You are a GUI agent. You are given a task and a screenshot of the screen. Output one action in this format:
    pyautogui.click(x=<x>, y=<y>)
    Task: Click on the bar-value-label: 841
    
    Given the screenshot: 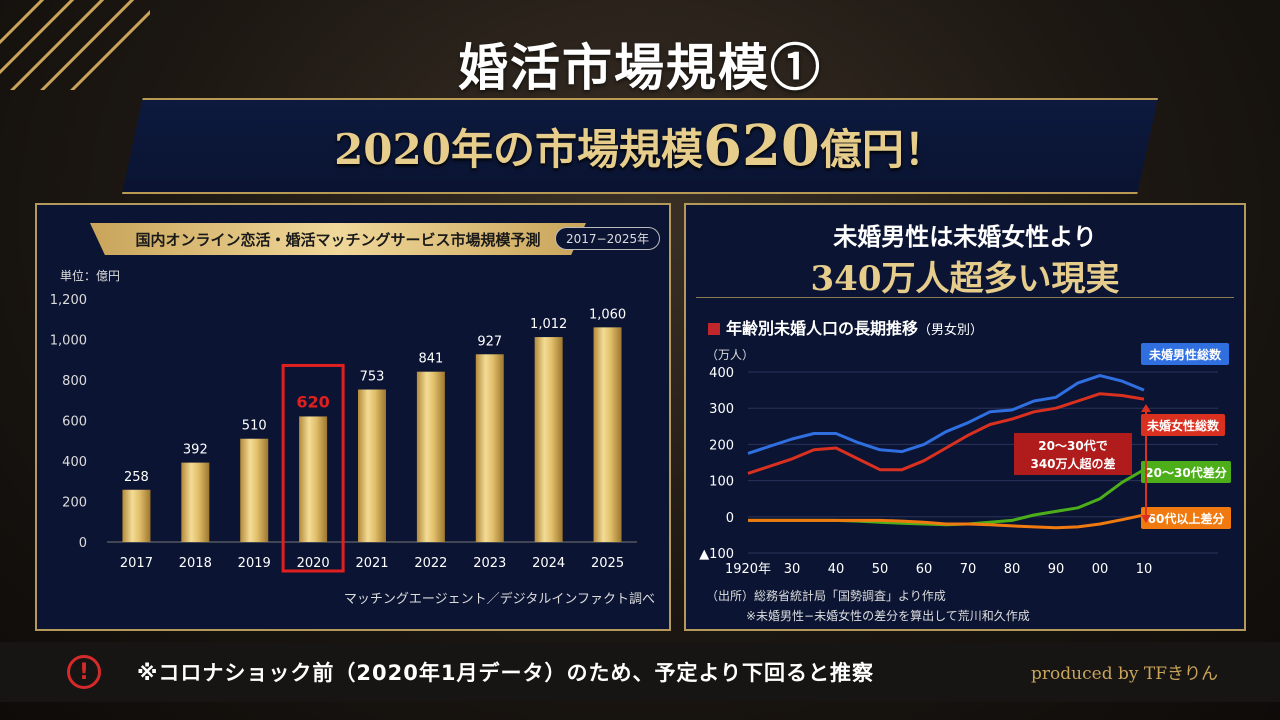 What is the action you would take?
    pyautogui.click(x=430, y=359)
    